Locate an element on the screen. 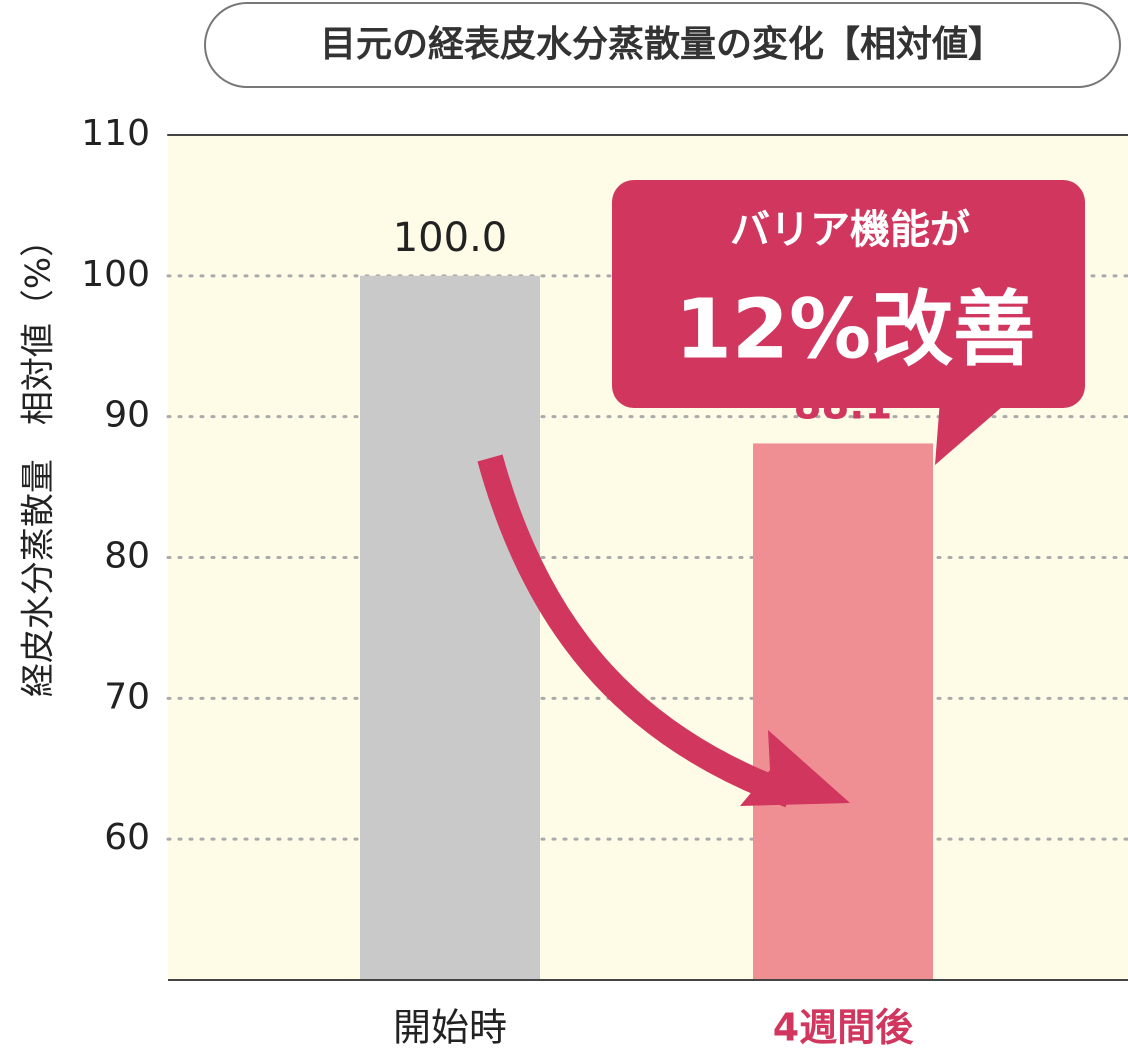  y-axis-label: 経皮水分蒸散量 相対値（%） is located at coordinates (39, 460).